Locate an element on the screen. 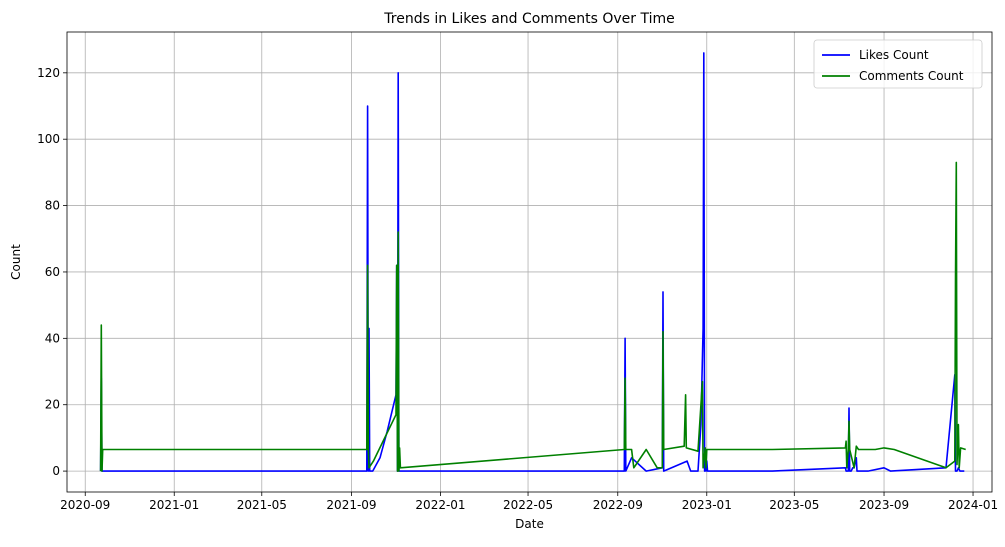 The image size is (1005, 547). x-tick-label: 2021-05 is located at coordinates (262, 505).